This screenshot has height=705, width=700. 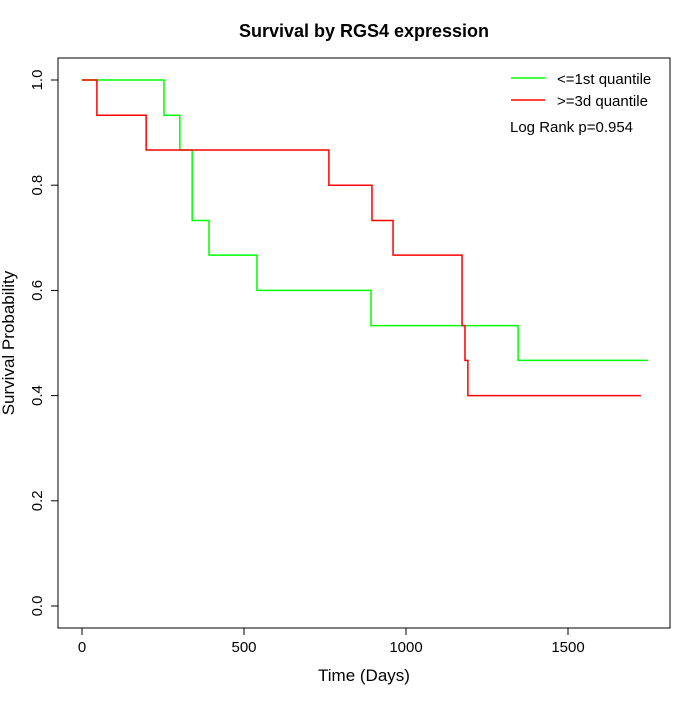 What do you see at coordinates (581, 90) in the screenshot?
I see `legend: <=1st quantile >=3d quantile` at bounding box center [581, 90].